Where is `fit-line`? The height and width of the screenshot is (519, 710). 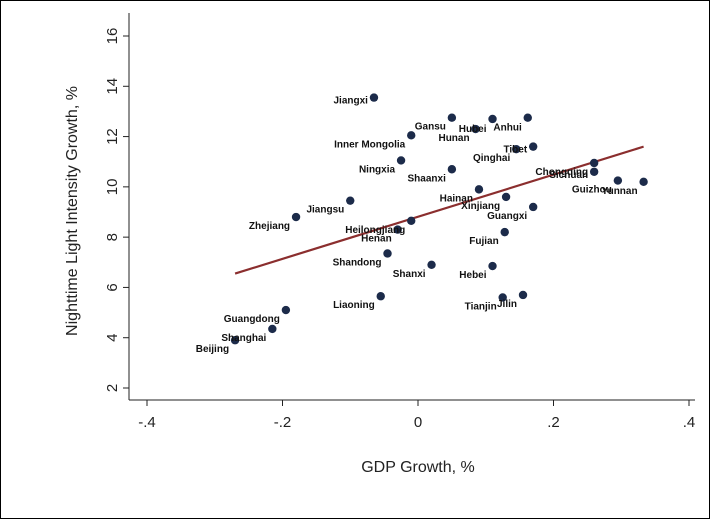
fit-line is located at coordinates (439, 210).